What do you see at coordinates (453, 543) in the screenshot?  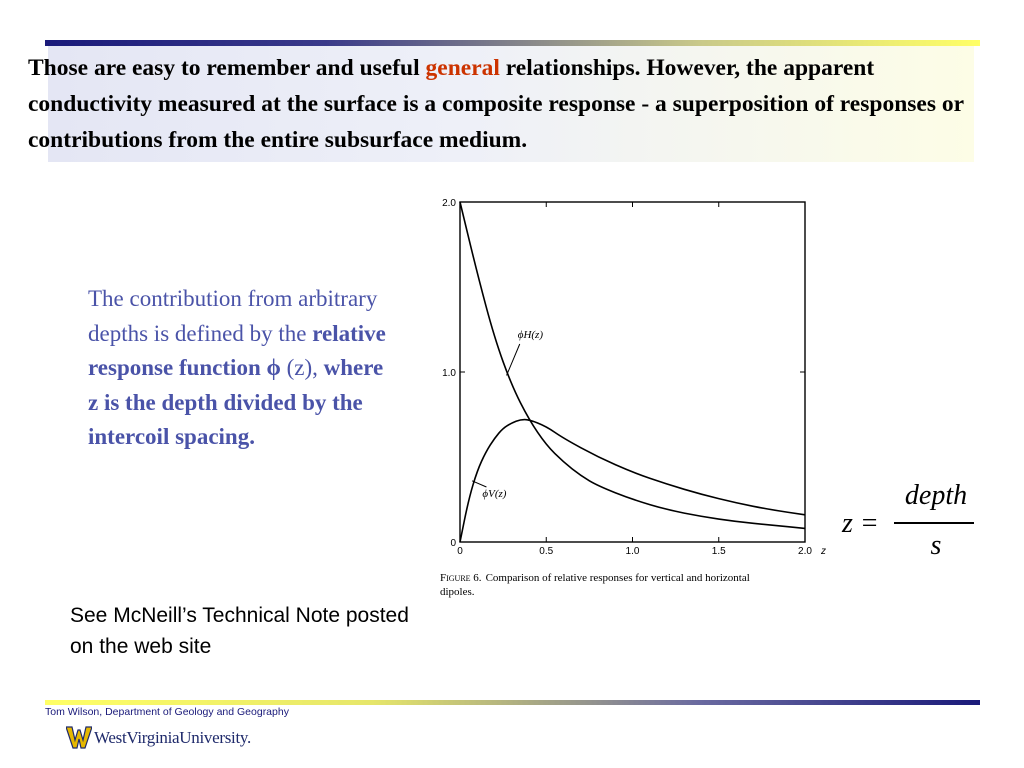 I see `y-tick-label: 0` at bounding box center [453, 543].